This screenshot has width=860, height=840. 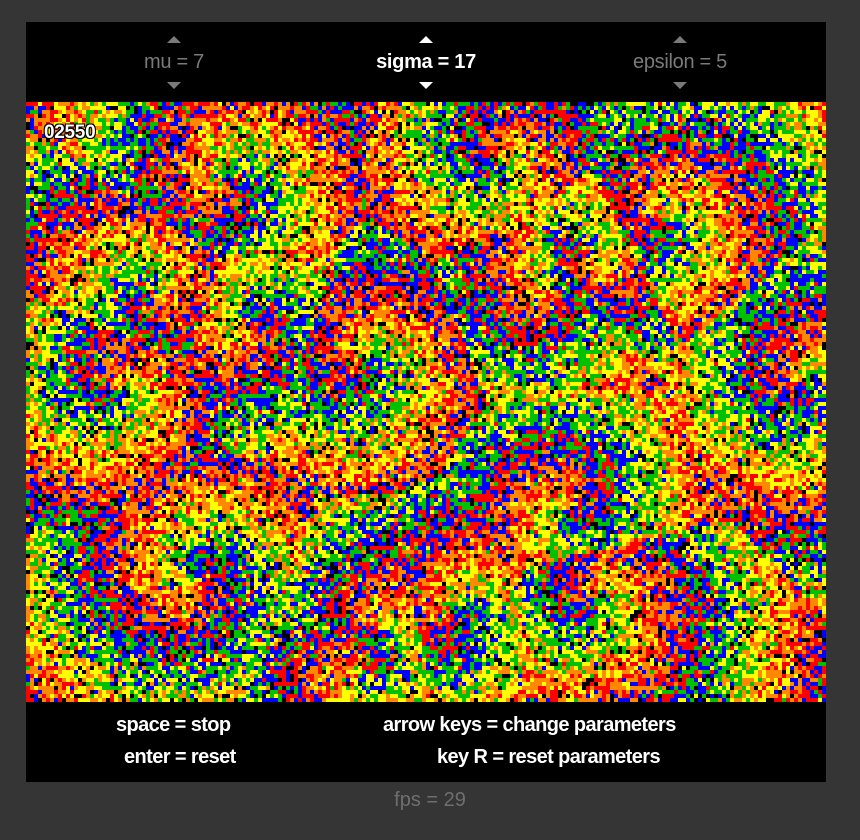 What do you see at coordinates (430, 800) in the screenshot?
I see `fps-readout: fps = 29` at bounding box center [430, 800].